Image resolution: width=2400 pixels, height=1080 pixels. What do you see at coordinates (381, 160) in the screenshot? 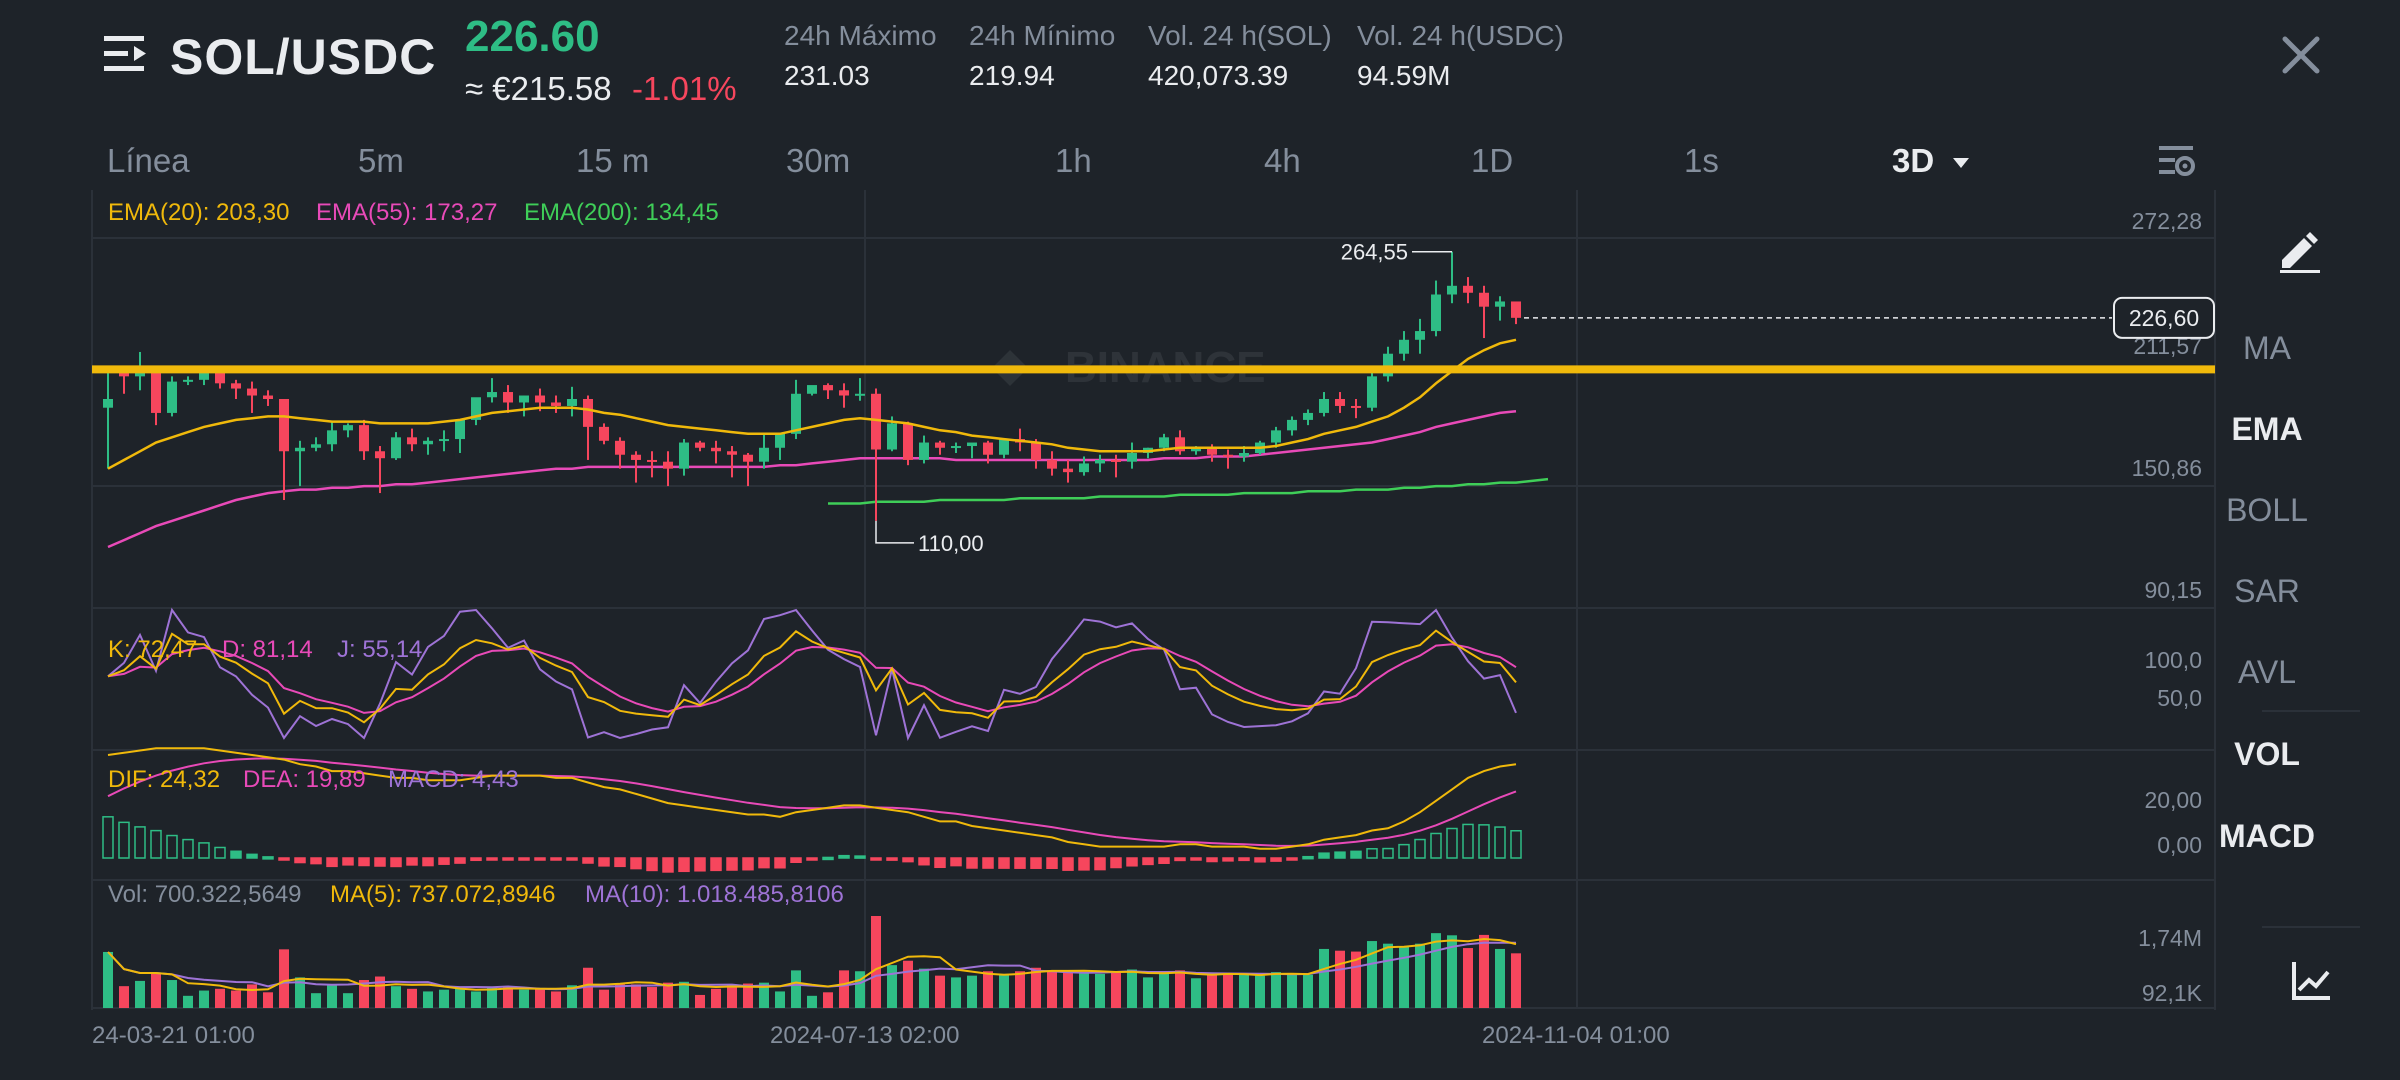
I see `tab-5m: 5m` at bounding box center [381, 160].